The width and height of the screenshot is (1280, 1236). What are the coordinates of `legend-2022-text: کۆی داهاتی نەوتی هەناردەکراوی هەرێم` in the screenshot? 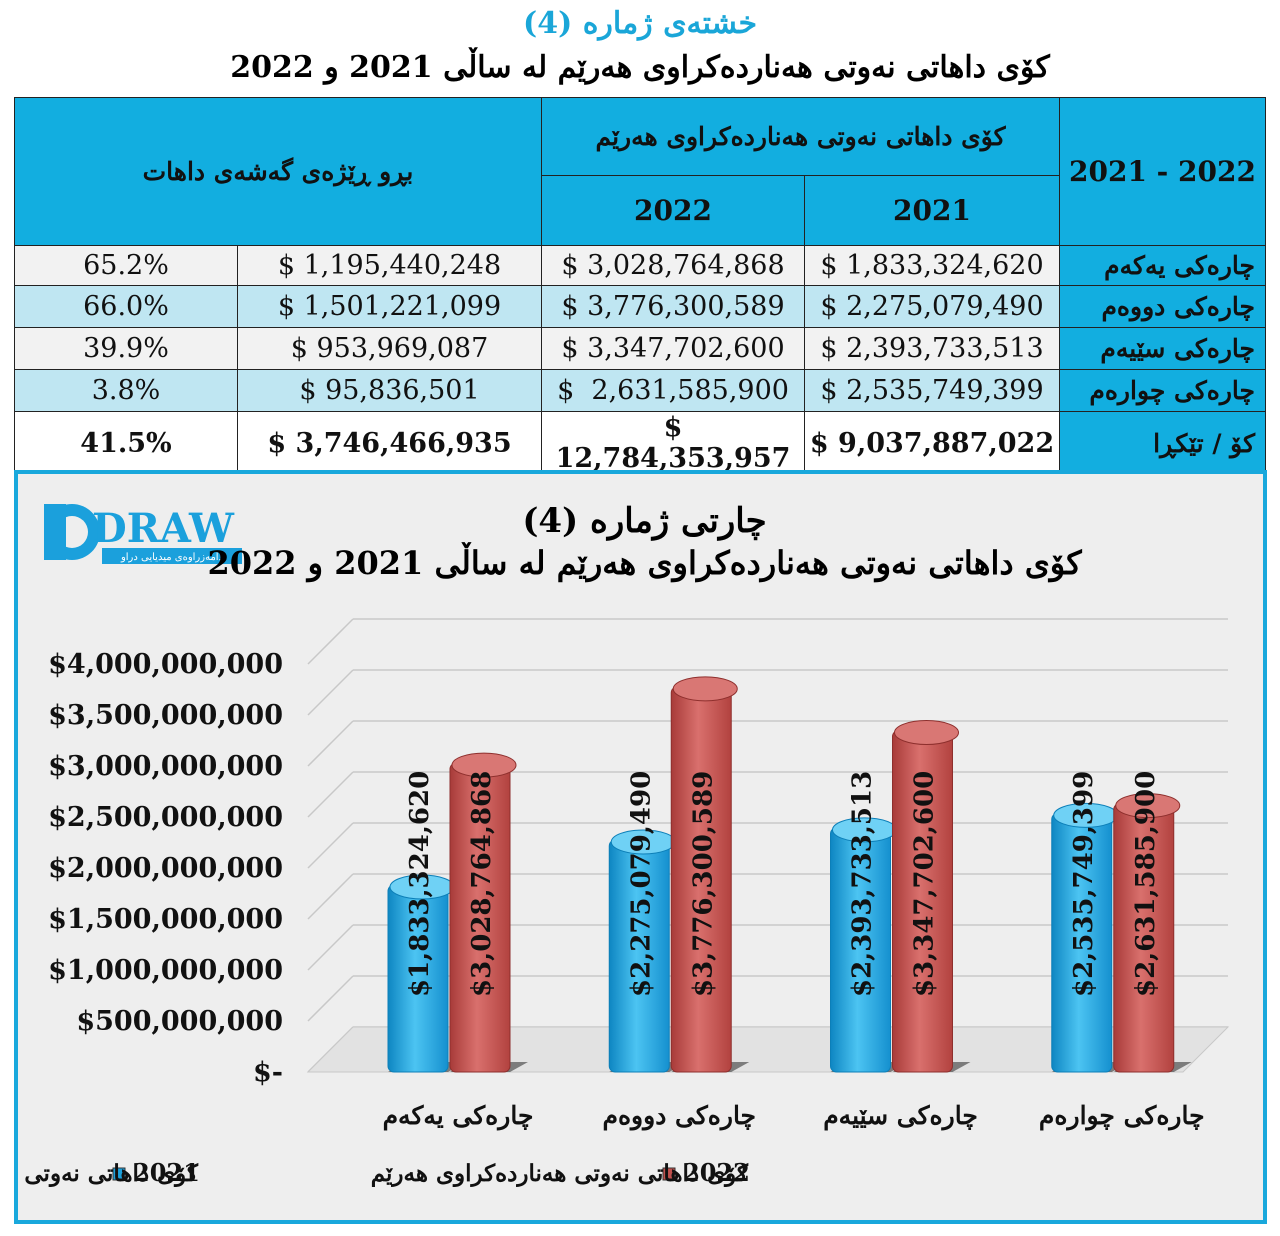 It's located at (560, 1174).